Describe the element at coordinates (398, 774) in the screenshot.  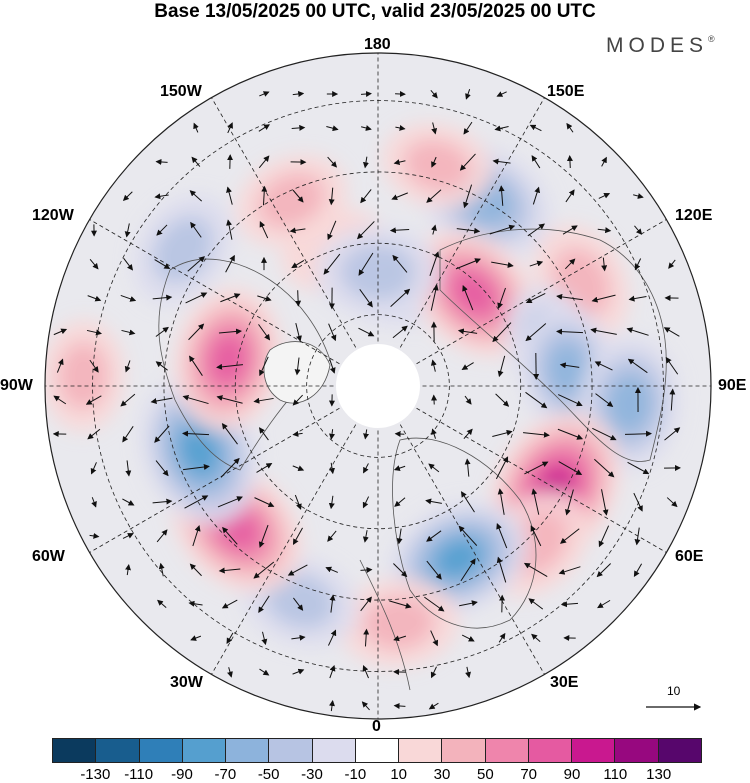
I see `colorbar-tick-label: 10` at that location.